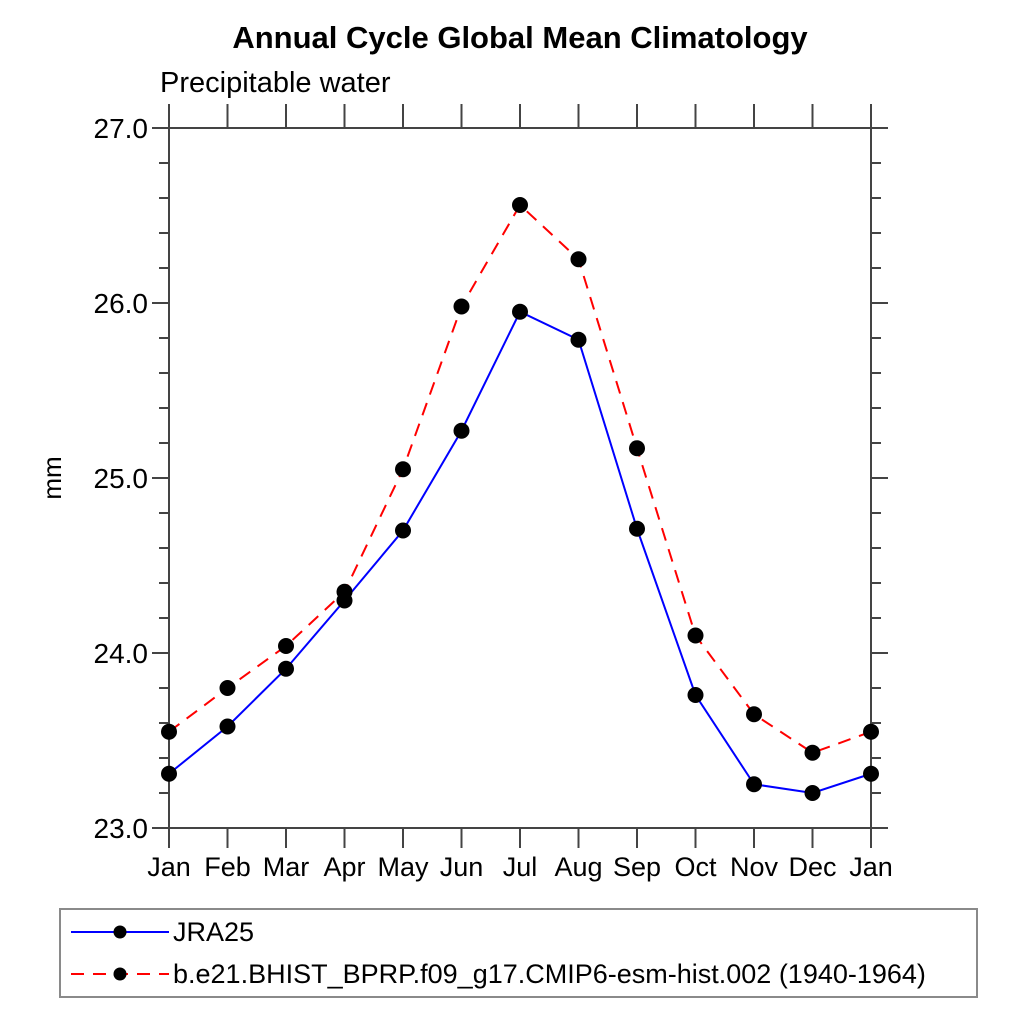 This screenshot has width=1024, height=1024. What do you see at coordinates (344, 867) in the screenshot?
I see `x-tick-label: Apr` at bounding box center [344, 867].